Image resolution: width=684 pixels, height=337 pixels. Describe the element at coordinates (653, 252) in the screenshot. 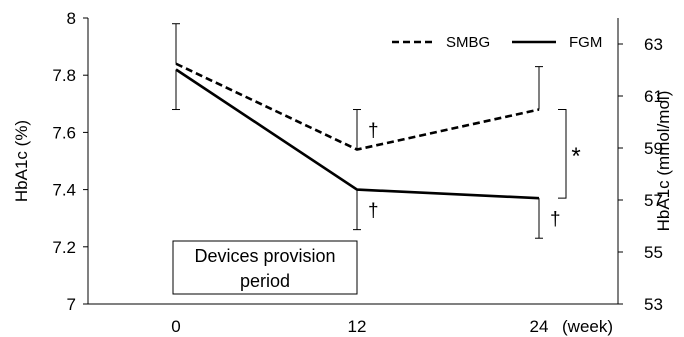

I see `y2-tick-label: 55` at that location.